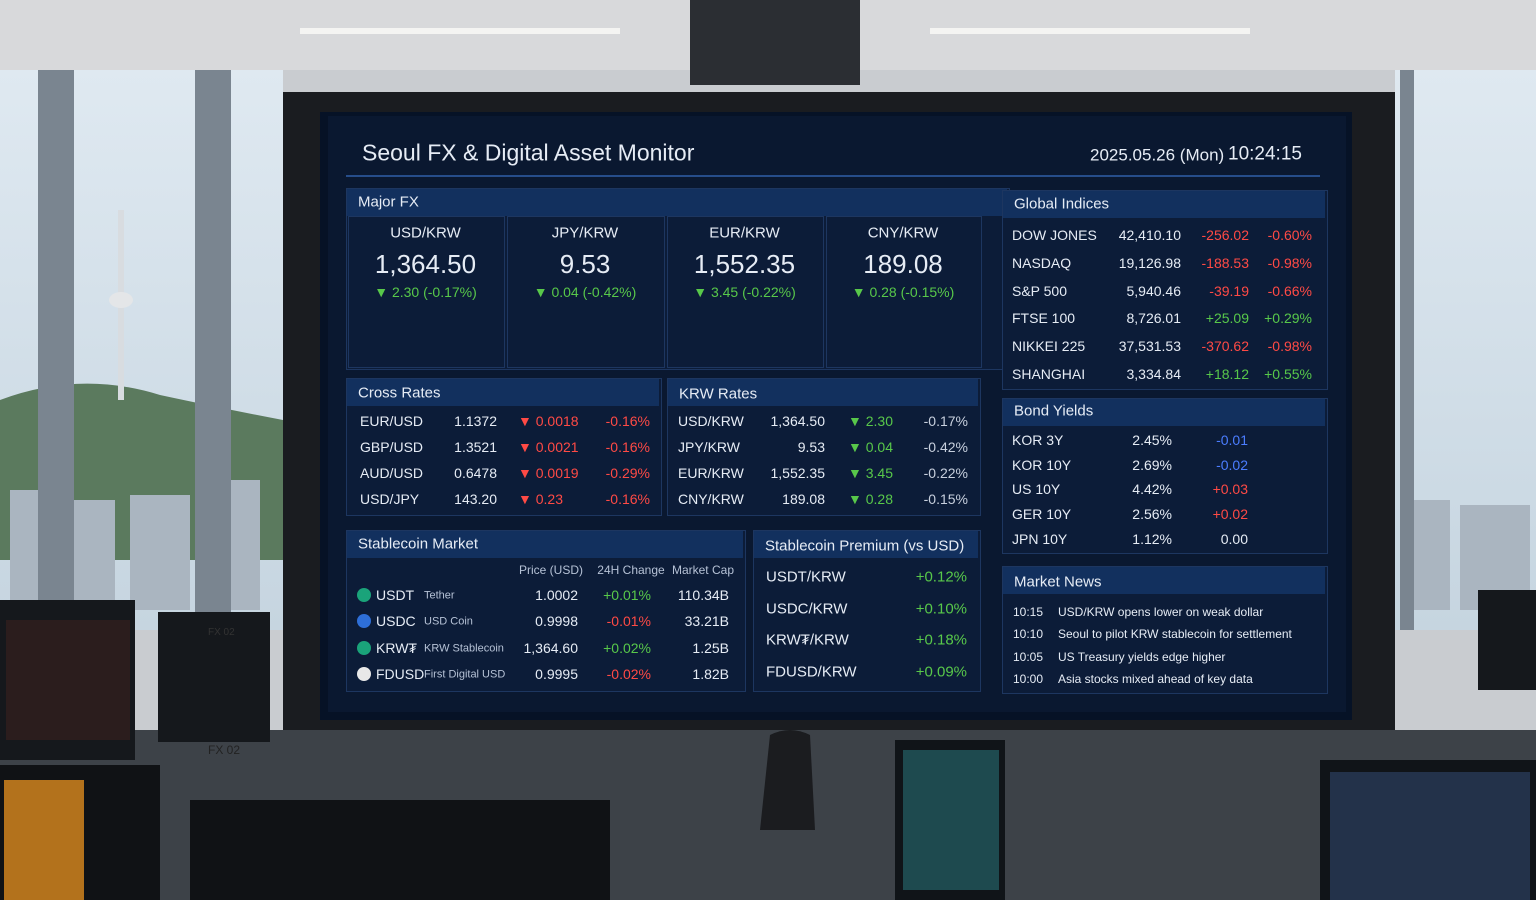  I want to click on index-name: NASDAQ, so click(1042, 262).